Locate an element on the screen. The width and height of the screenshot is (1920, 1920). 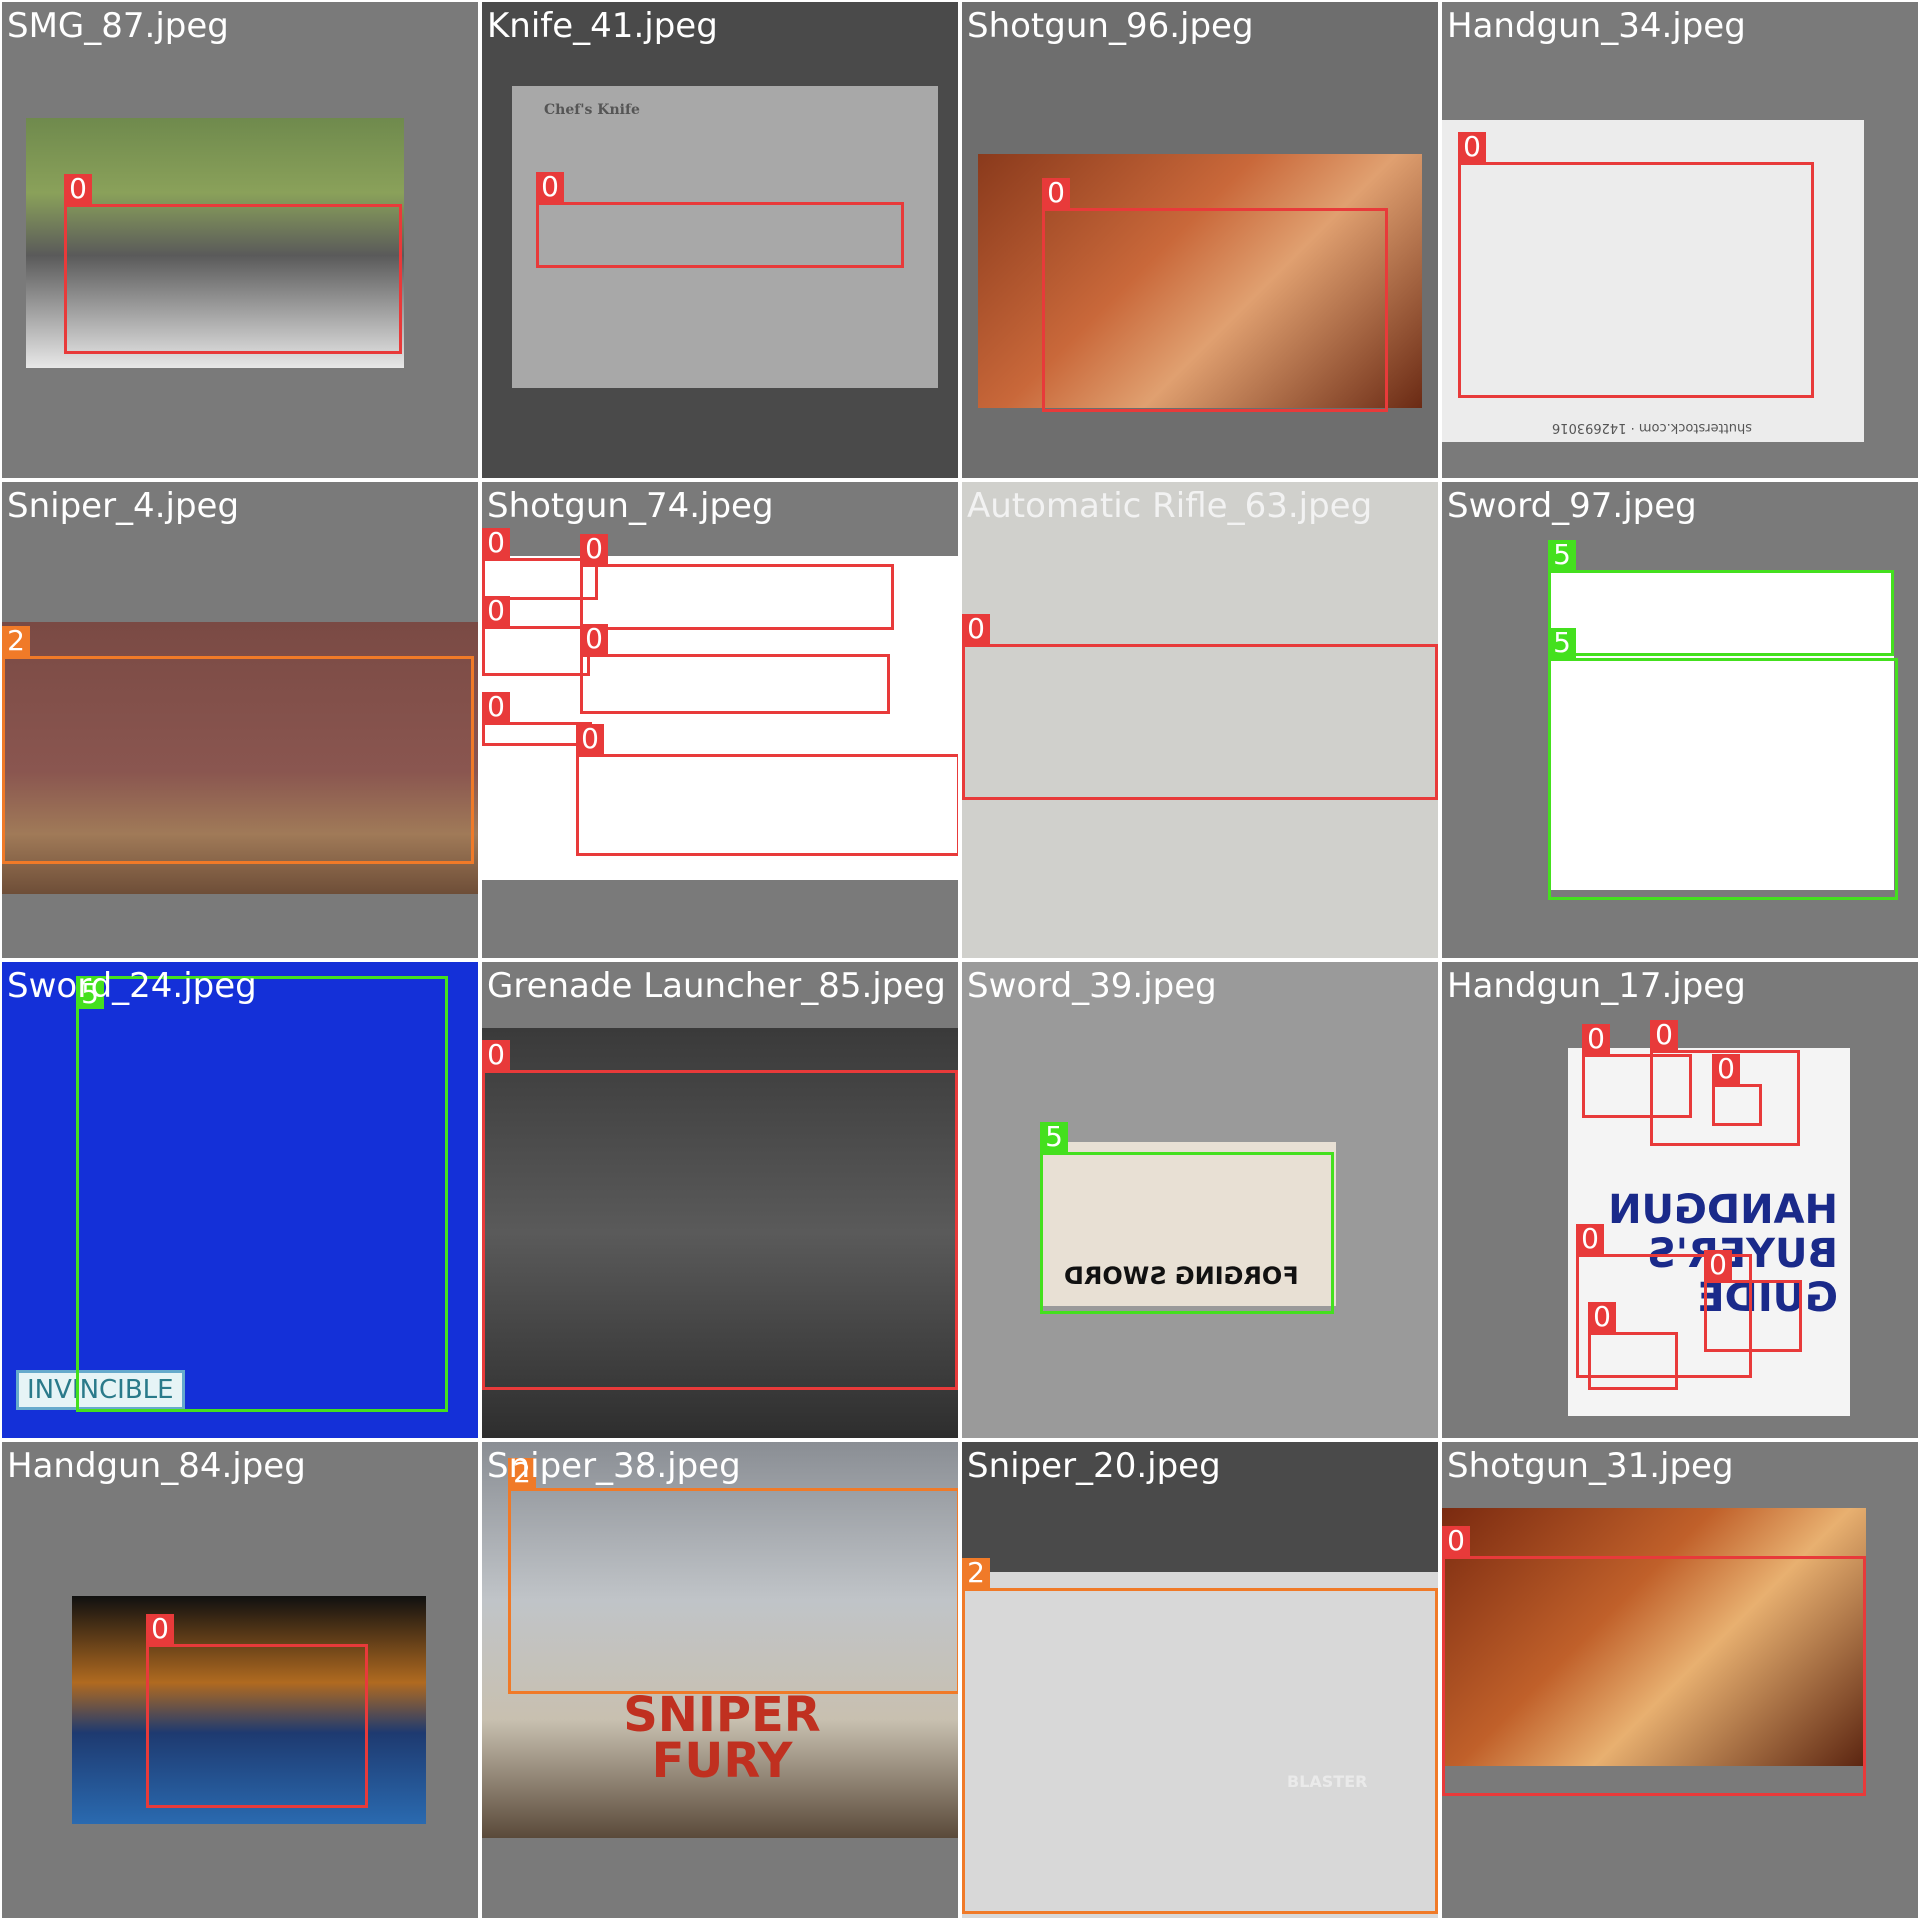
sample-image: HANDGUN BUYER'S GUIDE is located at coordinates (1709, 1232).